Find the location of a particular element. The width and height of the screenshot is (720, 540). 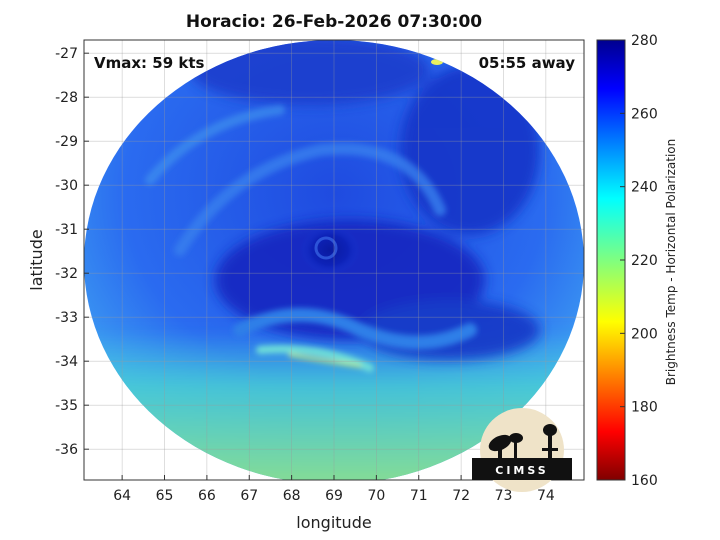

x-tick-label: 64 is located at coordinates (122, 496).